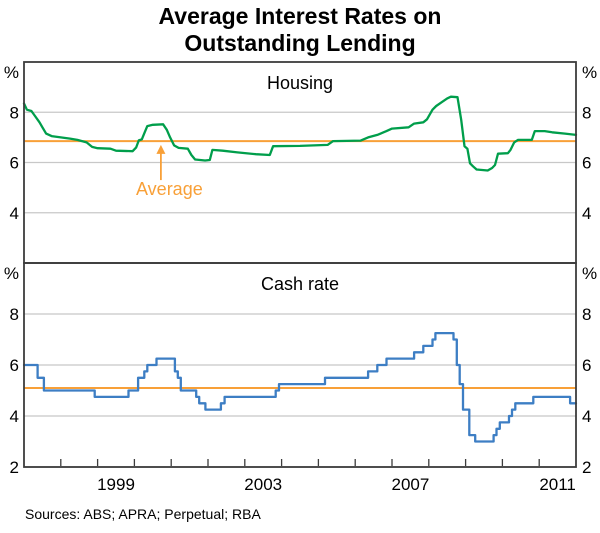  Describe the element at coordinates (143, 514) in the screenshot. I see `sources-note: Sources: ABS; APRA; Perpetual; RBA` at that location.